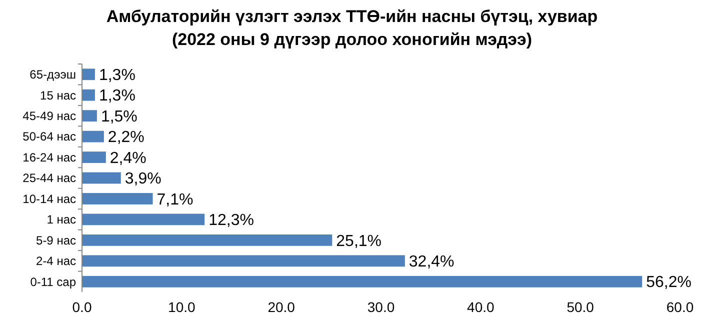  Describe the element at coordinates (128, 158) in the screenshot. I see `data-label: 2,4%` at that location.